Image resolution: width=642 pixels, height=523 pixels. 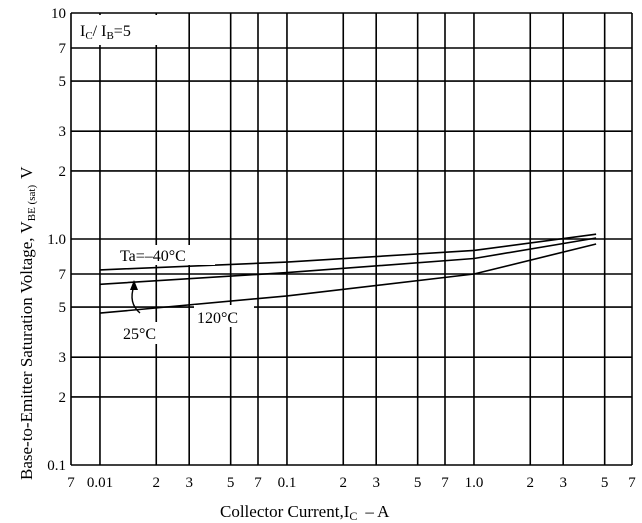 What do you see at coordinates (605, 483) in the screenshot?
I see `x-tick-label-14: 5` at bounding box center [605, 483].